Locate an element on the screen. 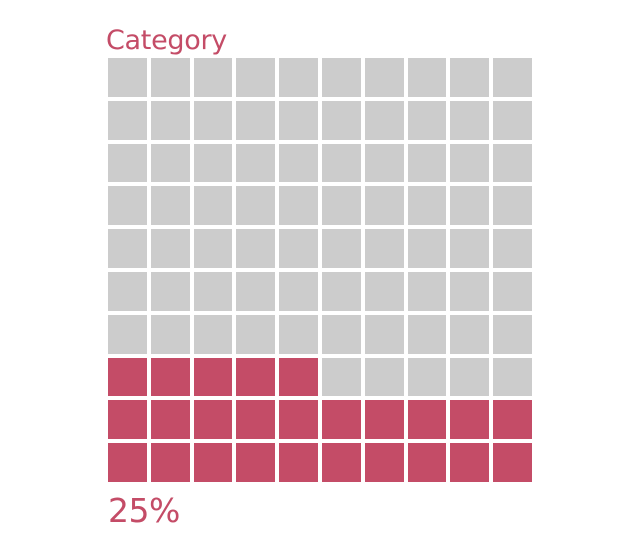 The width and height of the screenshot is (640, 538). chart-title: Category is located at coordinates (166, 40).